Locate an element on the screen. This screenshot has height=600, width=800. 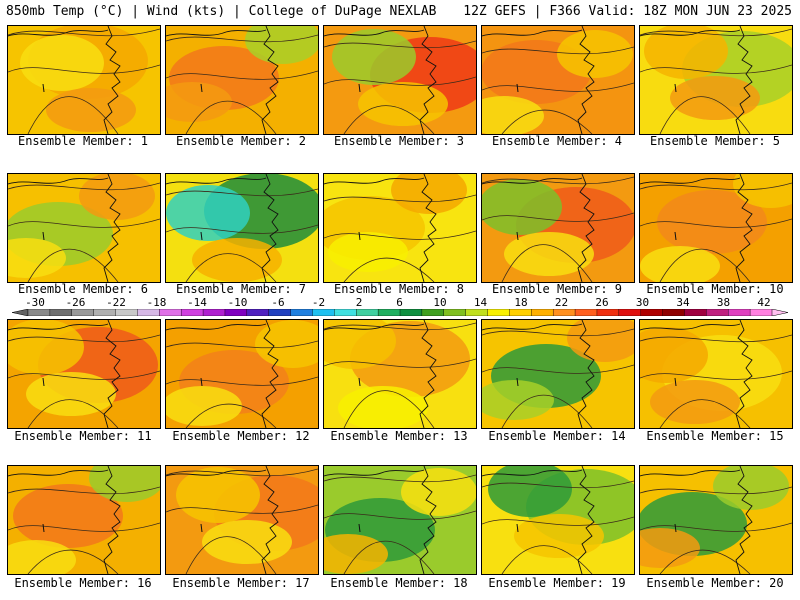
colorbar-tick-label: -6 is located at coordinates (278, 302).